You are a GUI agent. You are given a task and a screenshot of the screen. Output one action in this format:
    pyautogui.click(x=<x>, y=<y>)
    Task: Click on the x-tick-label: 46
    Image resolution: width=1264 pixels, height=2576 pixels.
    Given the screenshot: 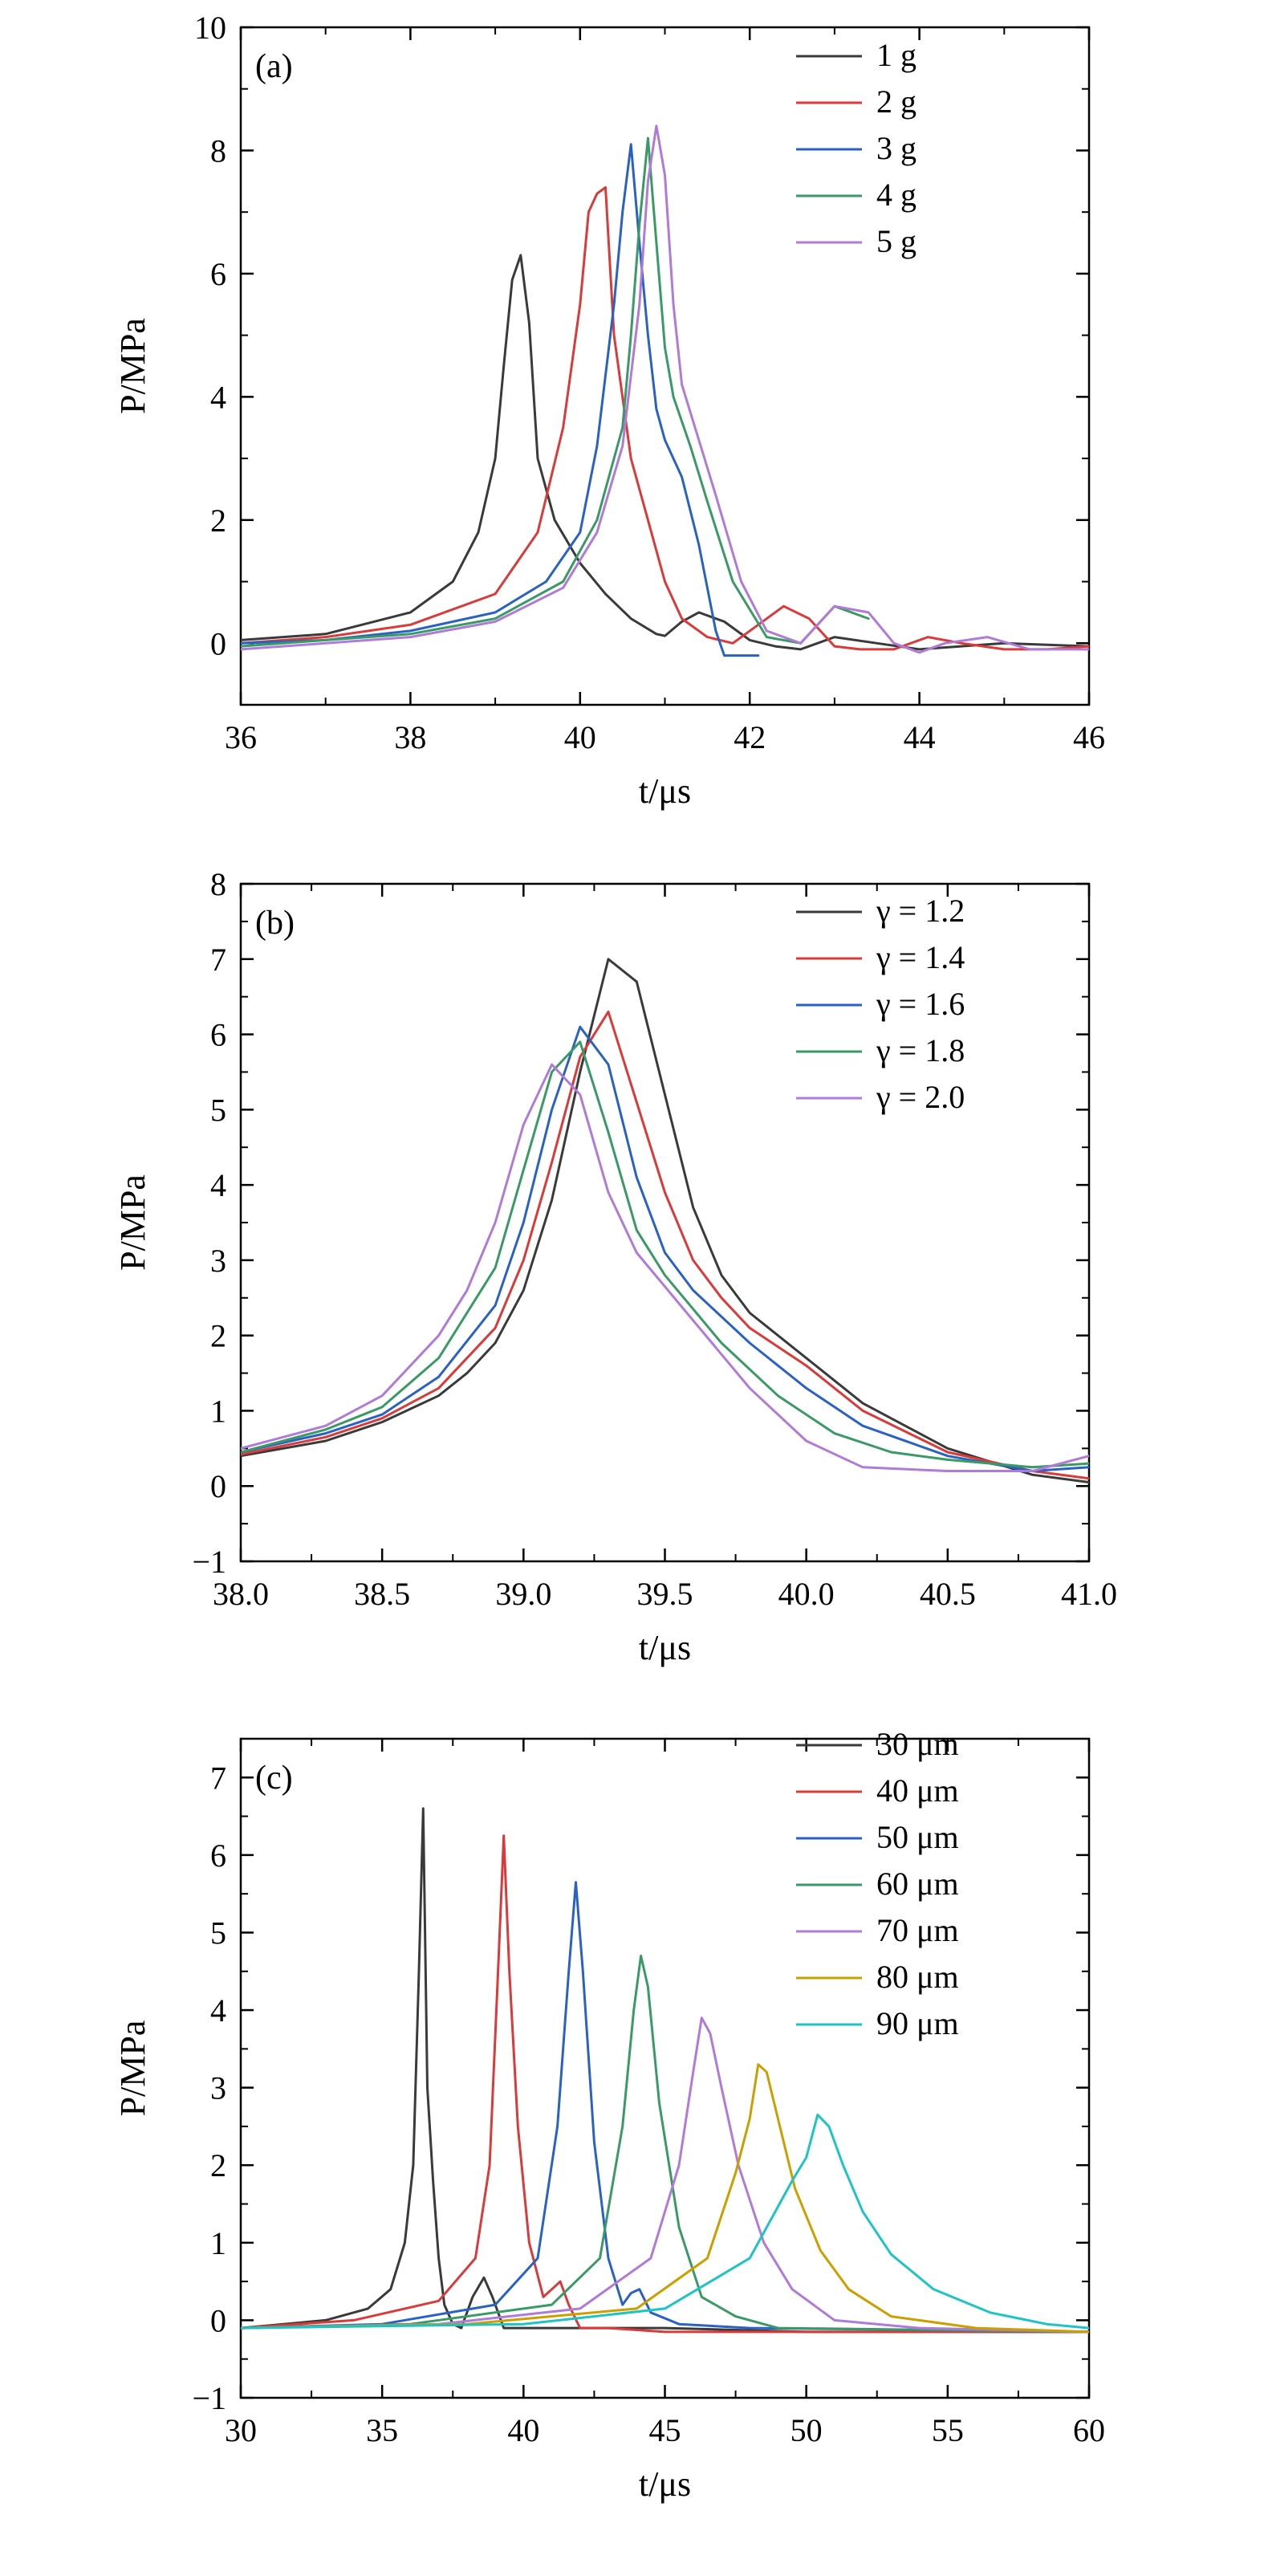 What is the action you would take?
    pyautogui.click(x=1089, y=737)
    